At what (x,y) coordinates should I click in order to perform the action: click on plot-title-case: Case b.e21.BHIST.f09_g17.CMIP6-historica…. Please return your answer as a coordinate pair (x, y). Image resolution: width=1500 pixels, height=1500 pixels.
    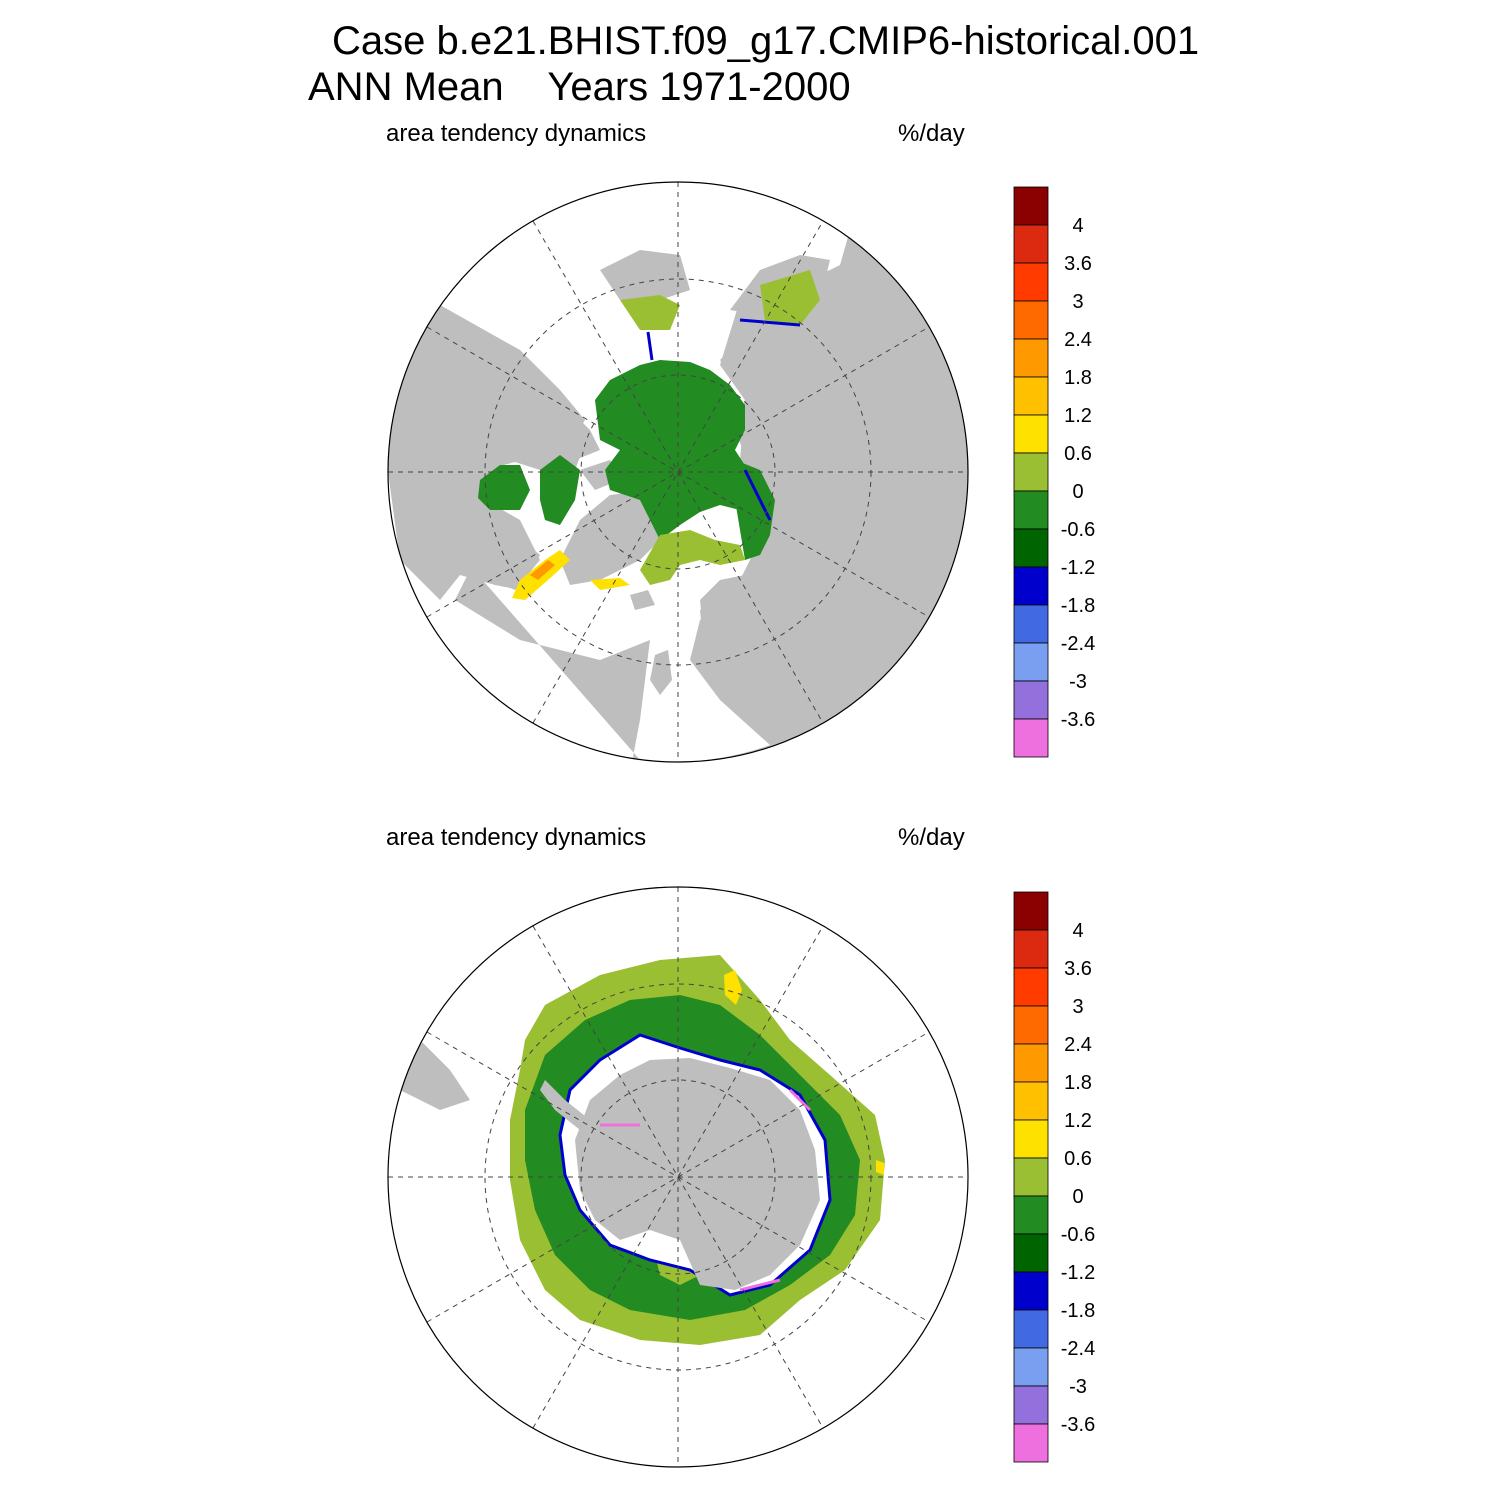
    Looking at the image, I should click on (766, 41).